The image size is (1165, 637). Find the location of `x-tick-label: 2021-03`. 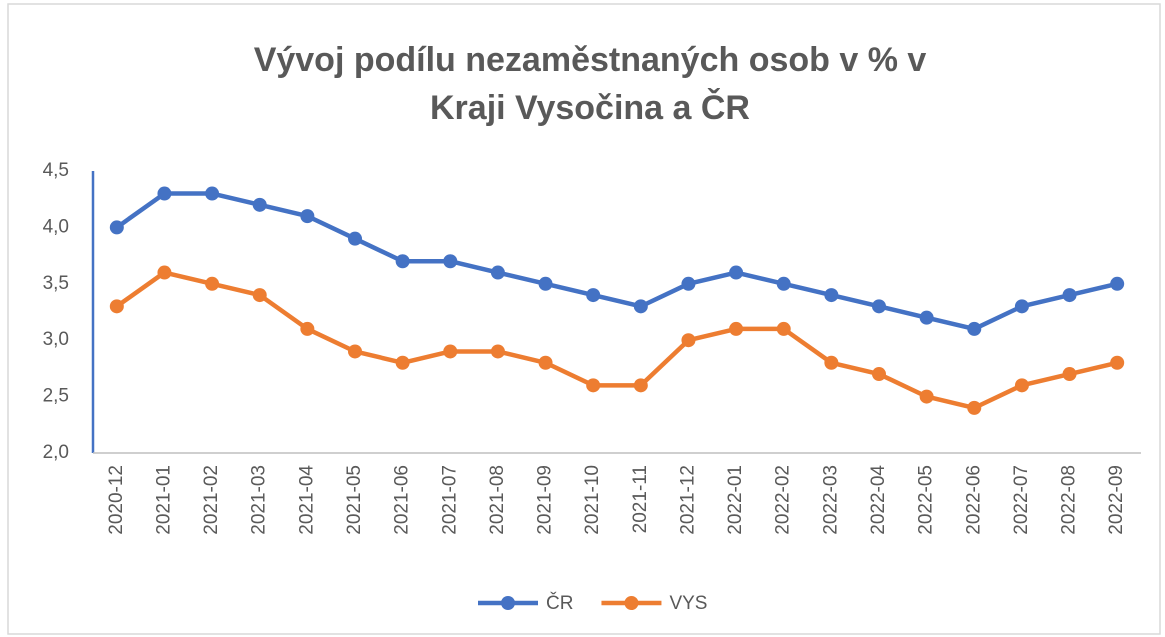

x-tick-label: 2021-03 is located at coordinates (259, 500).